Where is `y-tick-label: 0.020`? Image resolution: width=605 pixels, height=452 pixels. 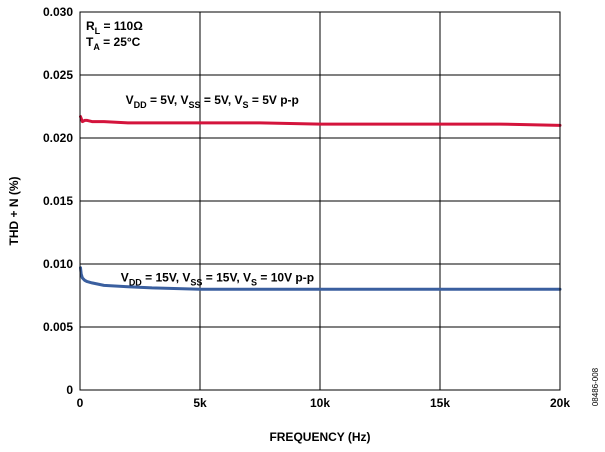
y-tick-label: 0.020 is located at coordinates (58, 138).